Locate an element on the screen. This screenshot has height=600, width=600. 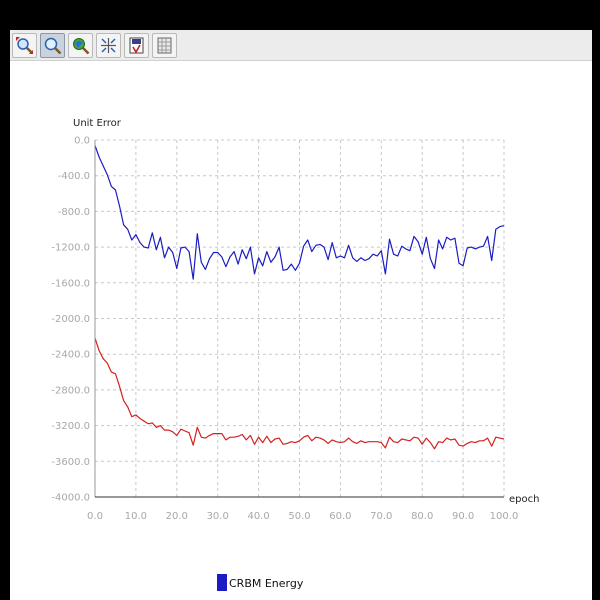
pan-icon is located at coordinates (81, 45).